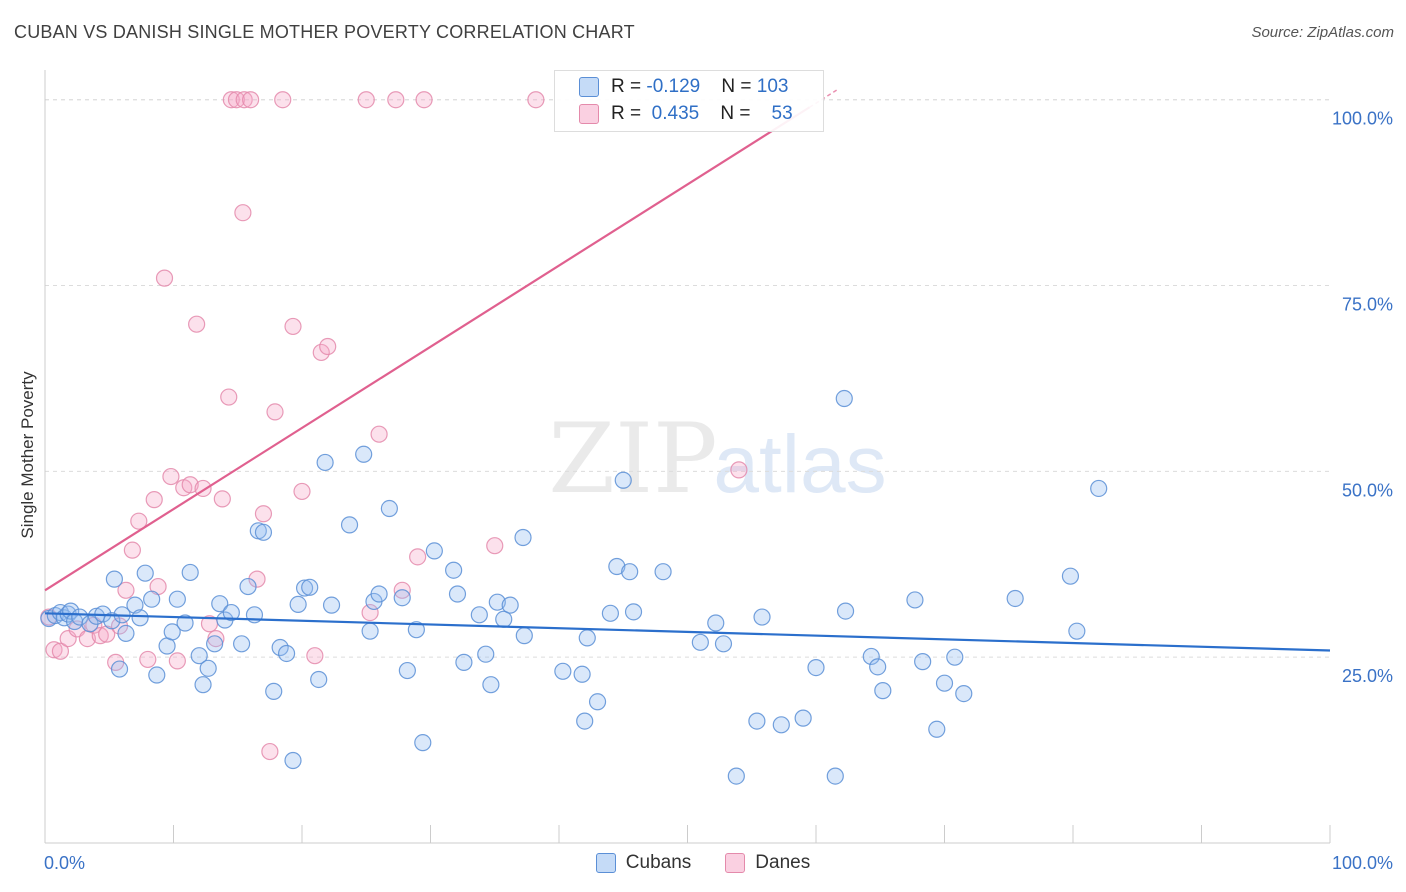 The image size is (1406, 892). Describe the element at coordinates (767, 863) in the screenshot. I see `legend-item-danes: Danes` at that location.